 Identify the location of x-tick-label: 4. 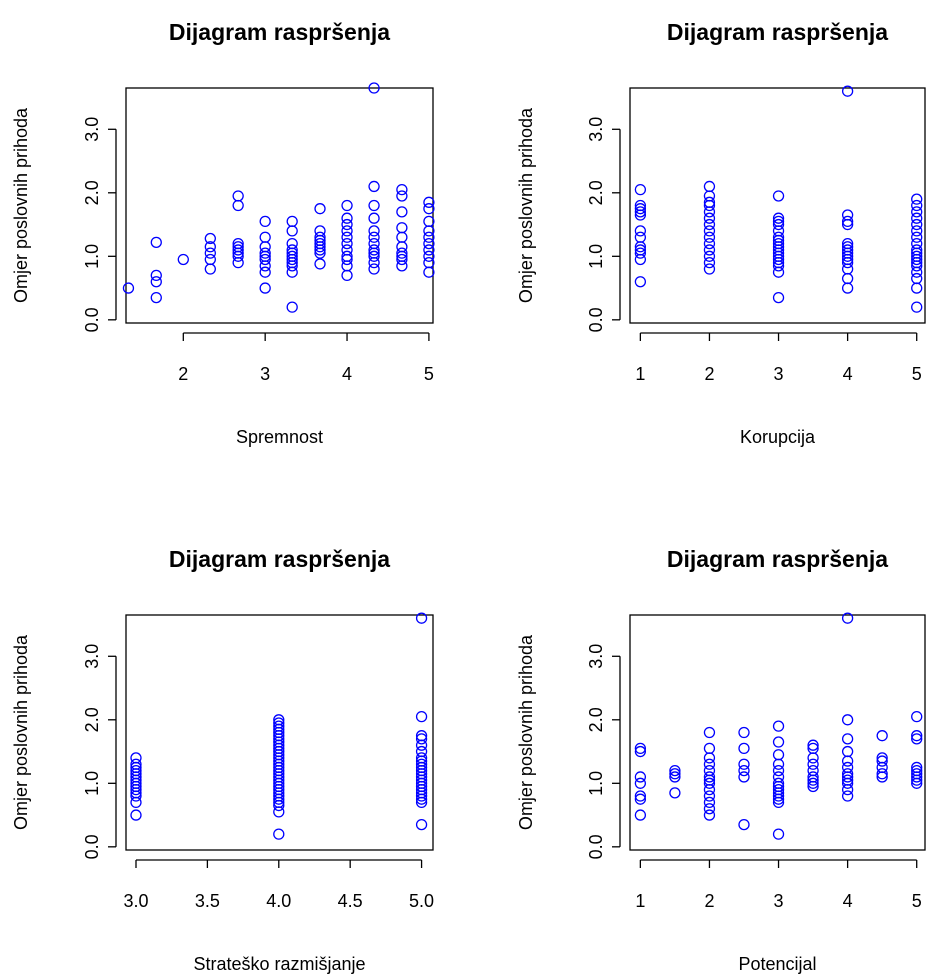
(848, 374).